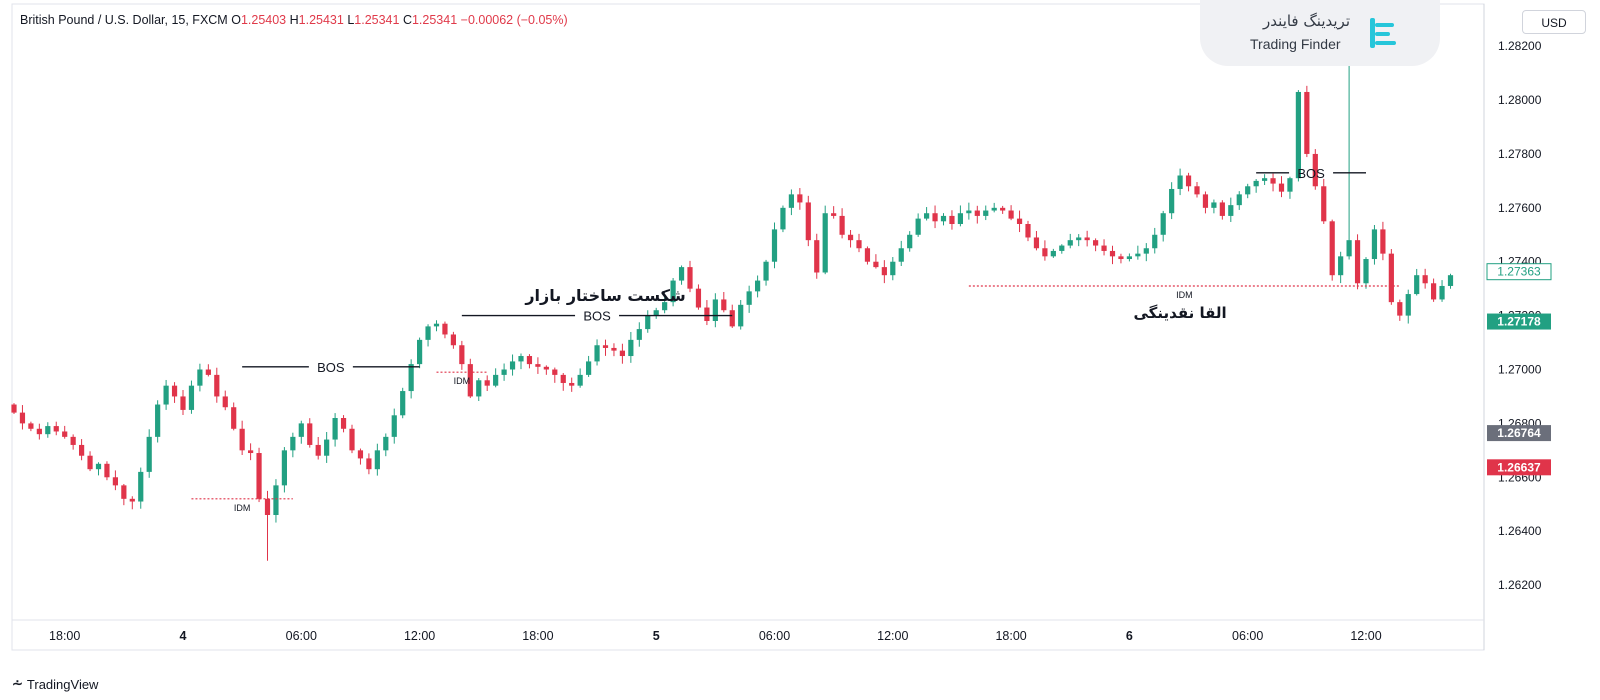 The height and width of the screenshot is (700, 1600). Describe the element at coordinates (62, 684) in the screenshot. I see `tradingview-label: TradingView` at that location.